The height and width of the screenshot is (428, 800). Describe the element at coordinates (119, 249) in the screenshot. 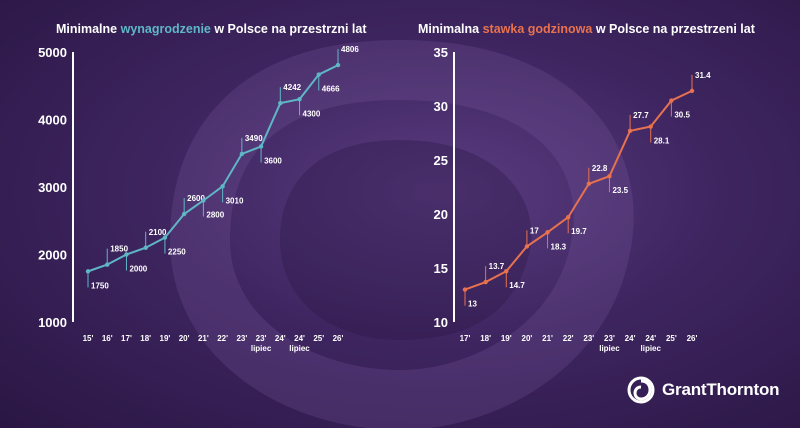

I see `left-data-label: 1850` at that location.